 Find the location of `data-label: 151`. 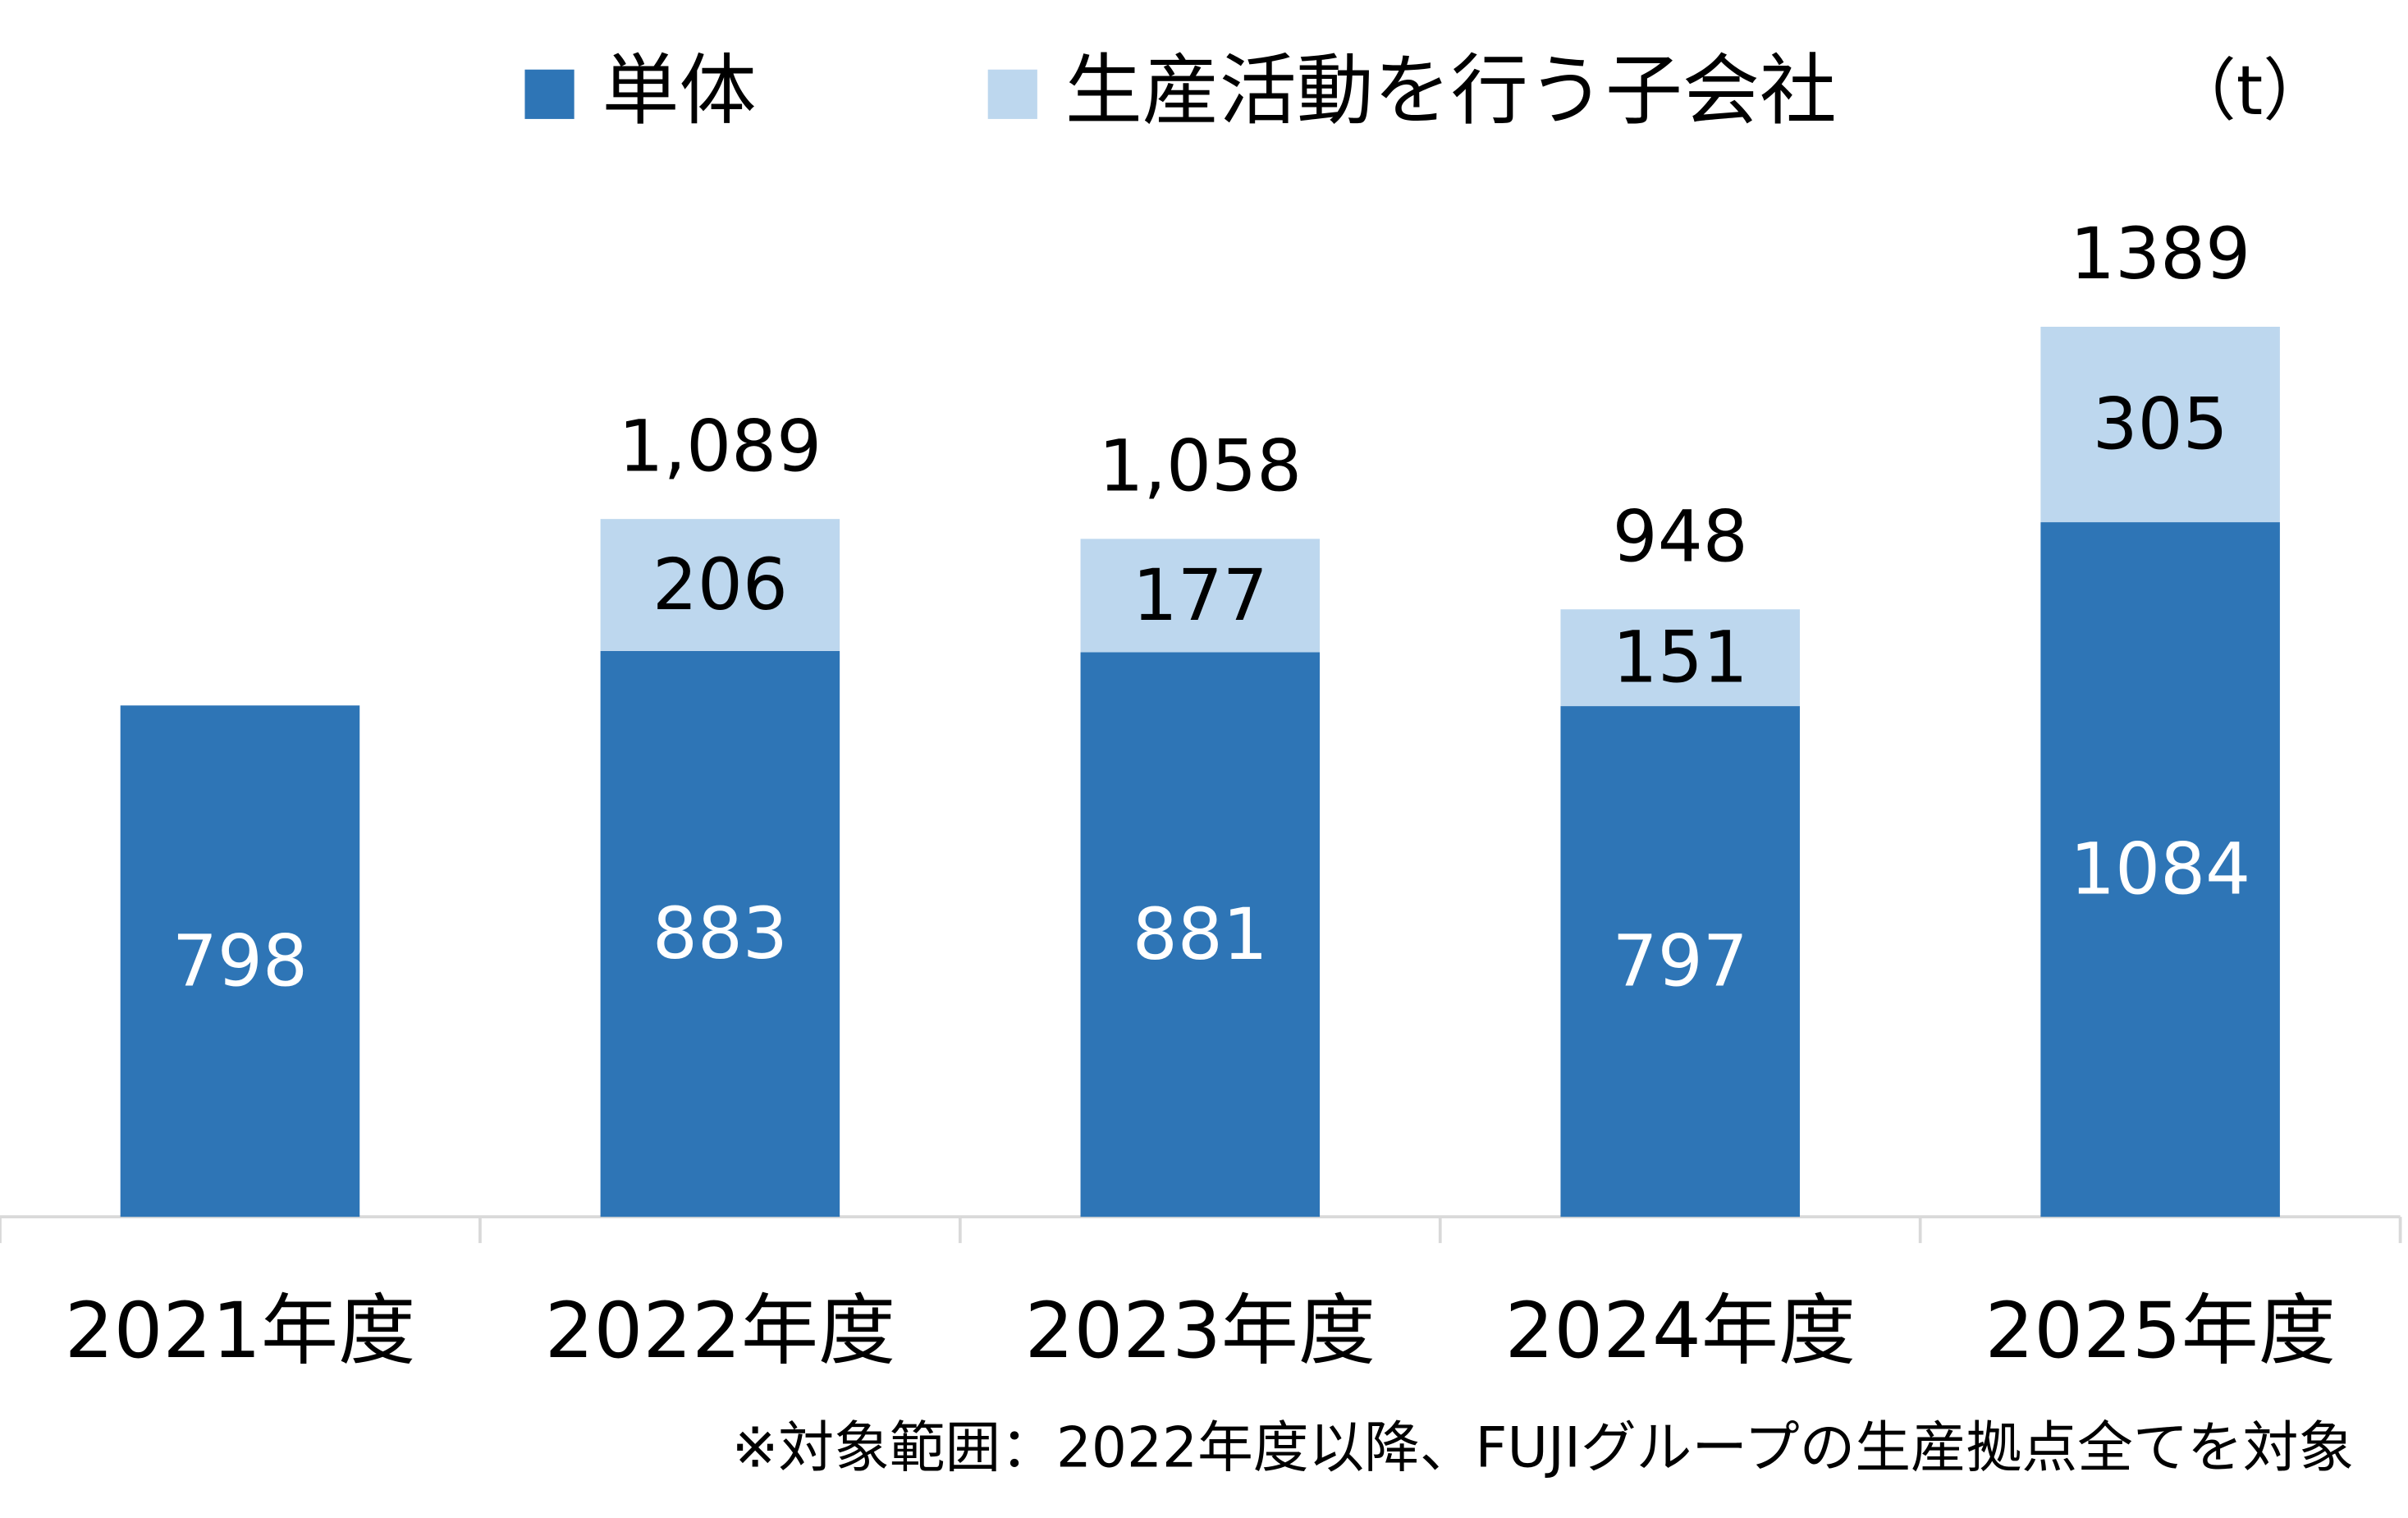

data-label: 151 is located at coordinates (1680, 658).